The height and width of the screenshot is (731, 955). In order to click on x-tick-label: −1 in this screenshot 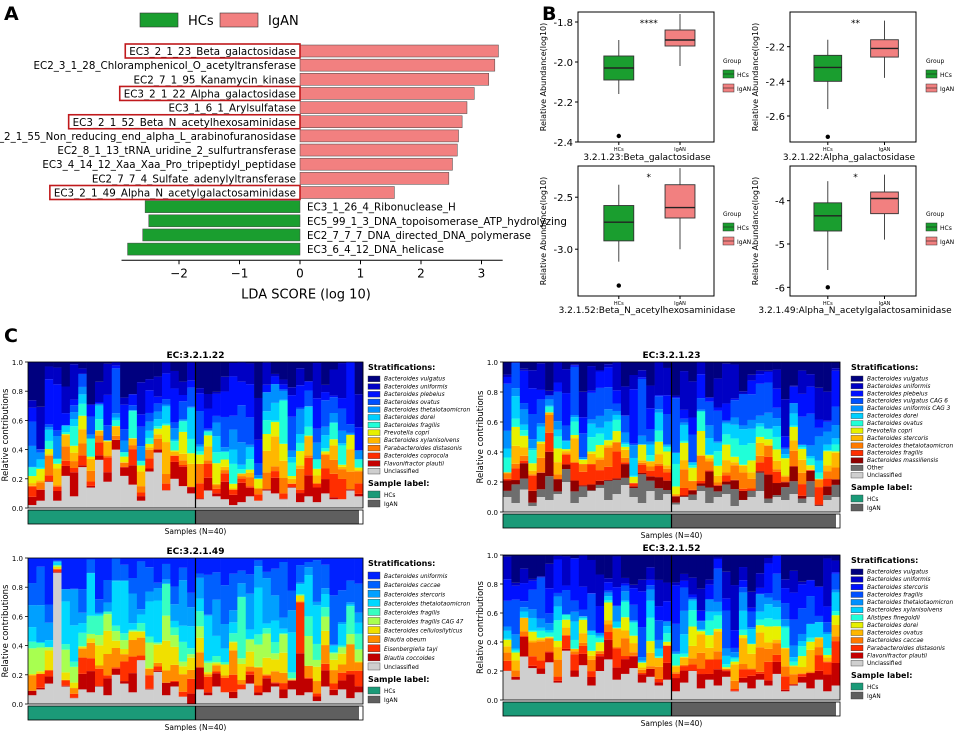, I will do `click(240, 273)`.